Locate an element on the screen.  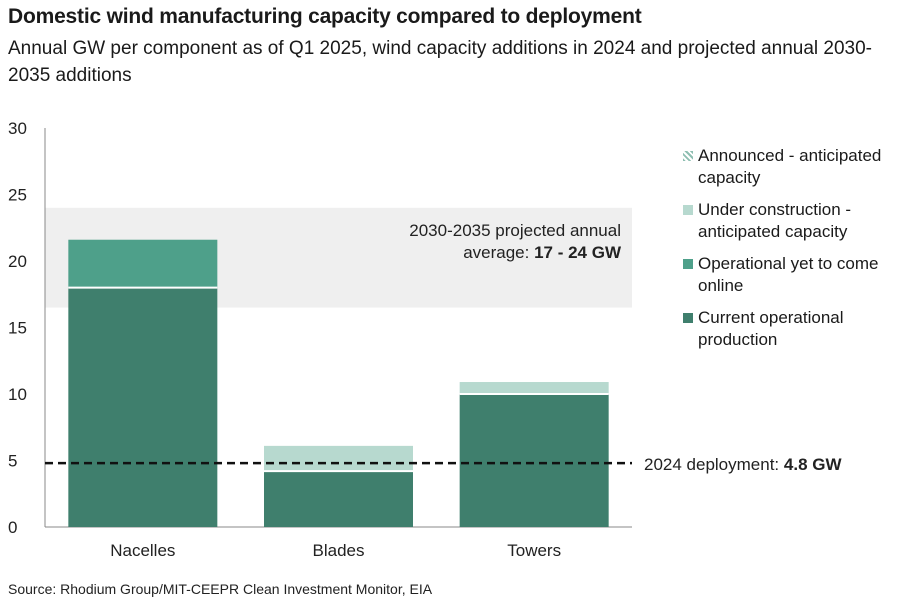
y-tick-label: 15 is located at coordinates (17, 328).